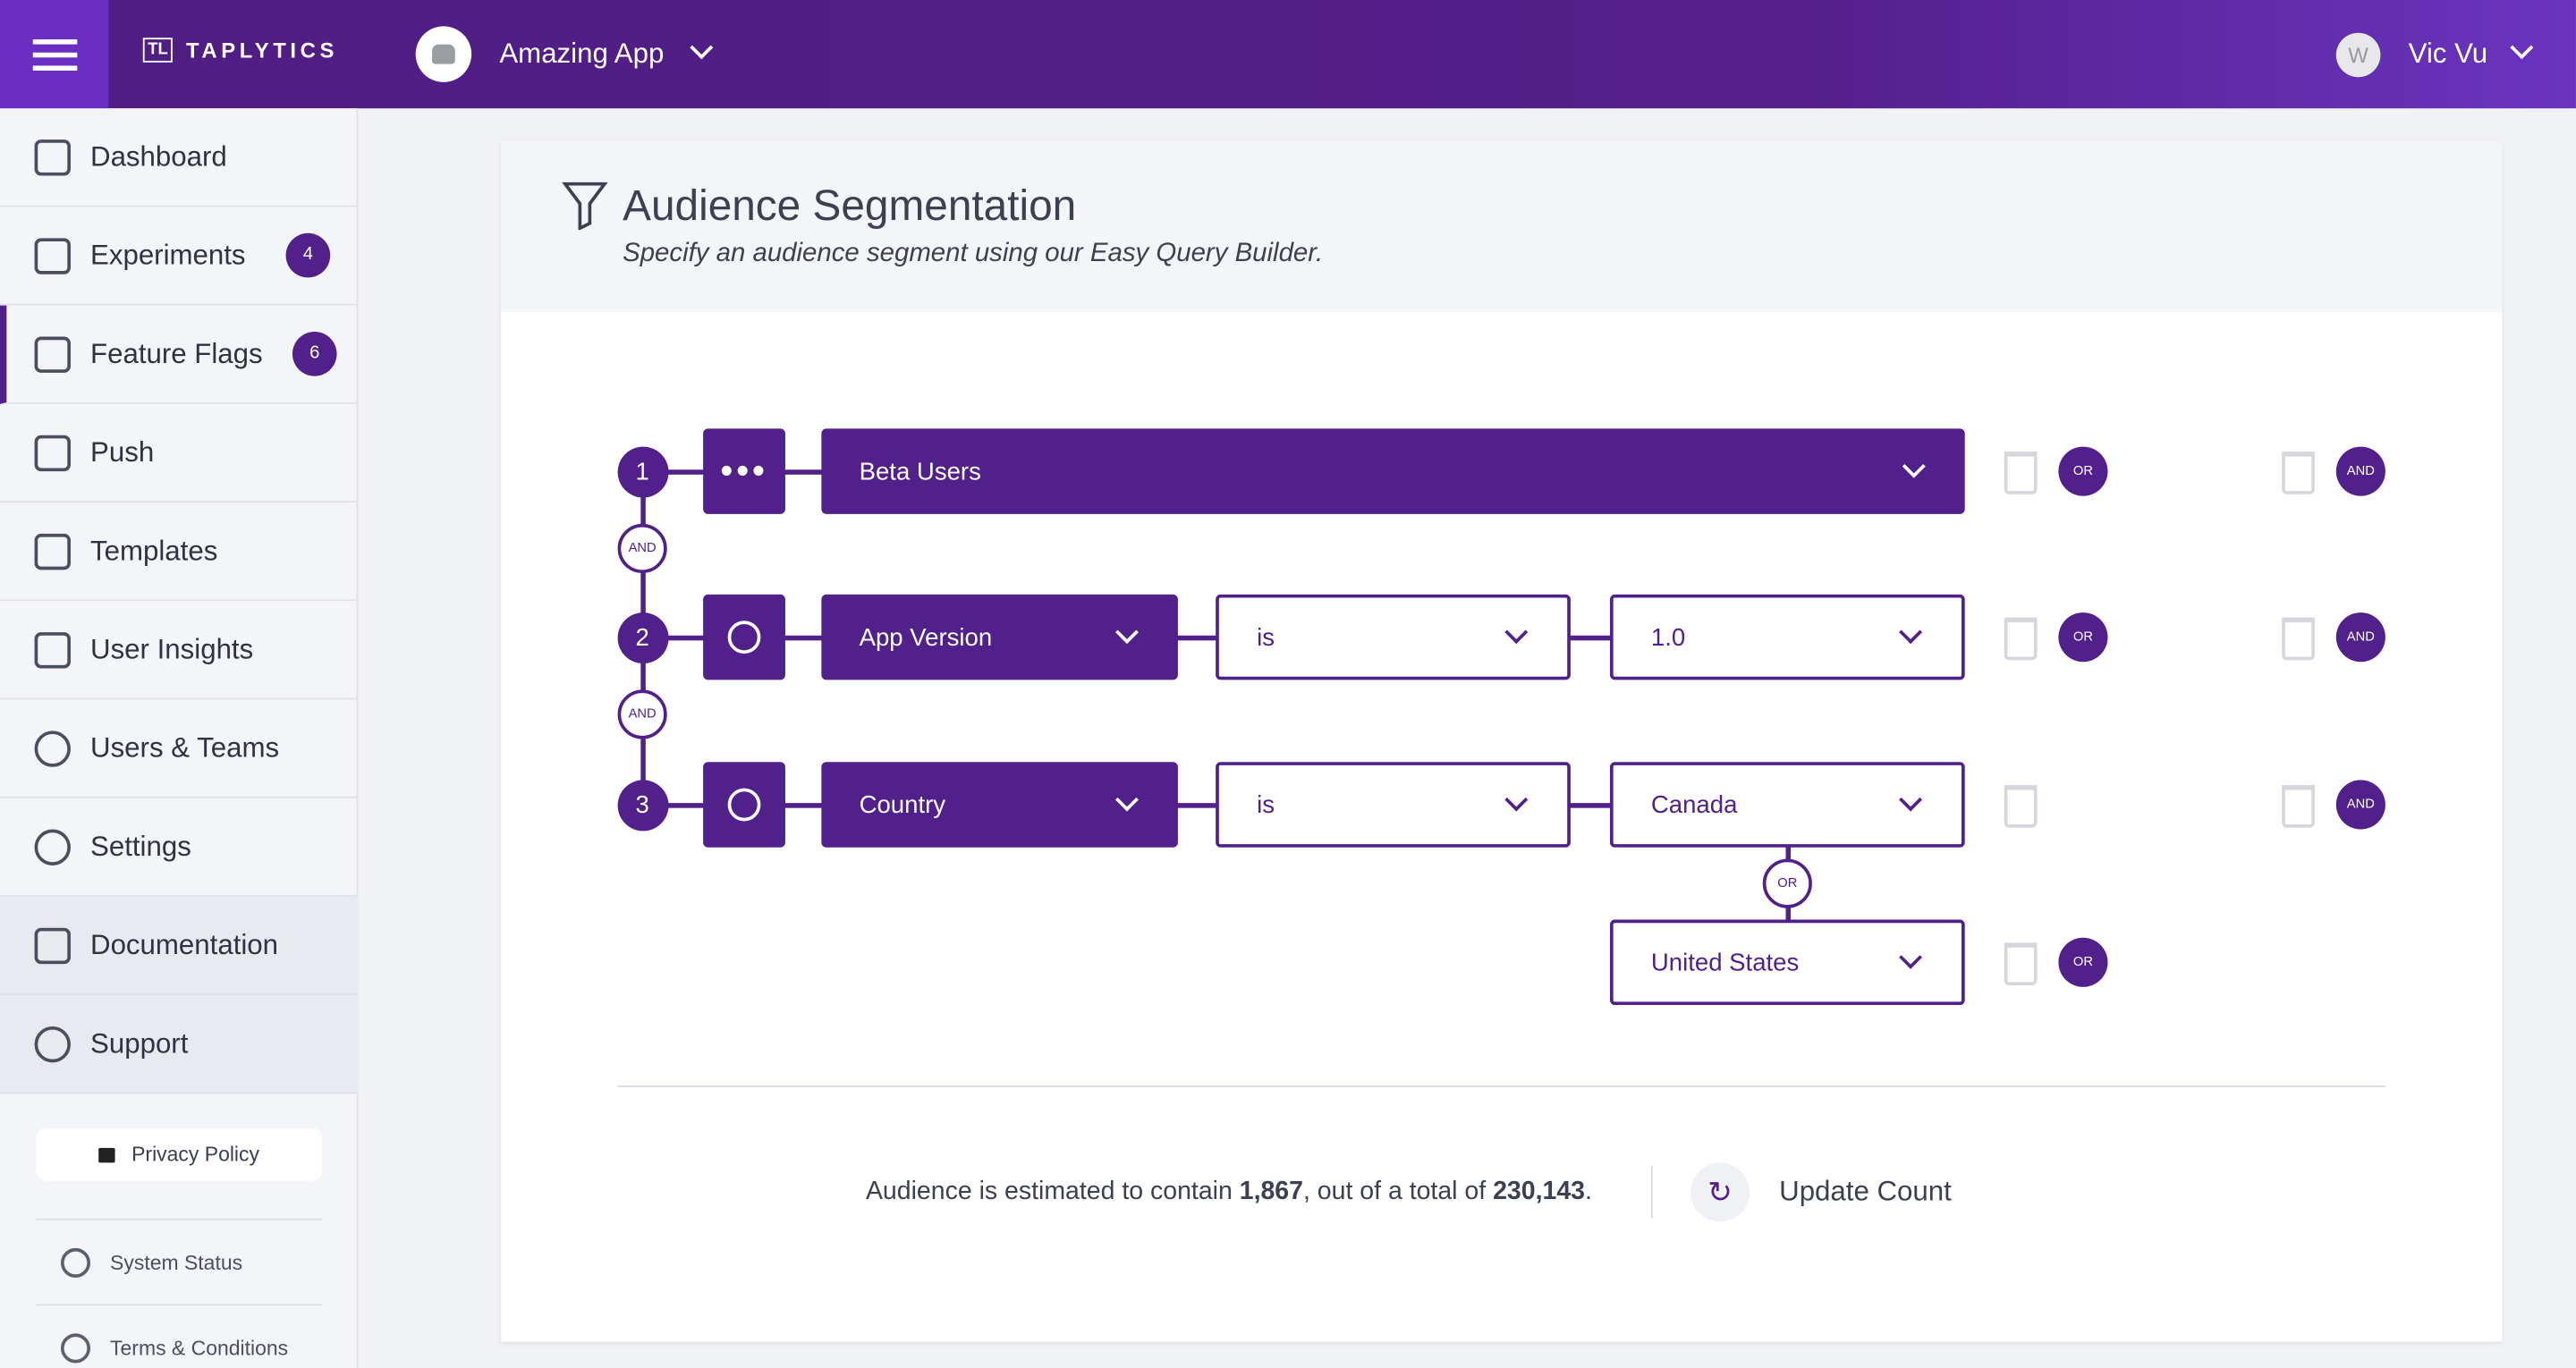  What do you see at coordinates (314, 354) in the screenshot?
I see `count-badge: 6` at bounding box center [314, 354].